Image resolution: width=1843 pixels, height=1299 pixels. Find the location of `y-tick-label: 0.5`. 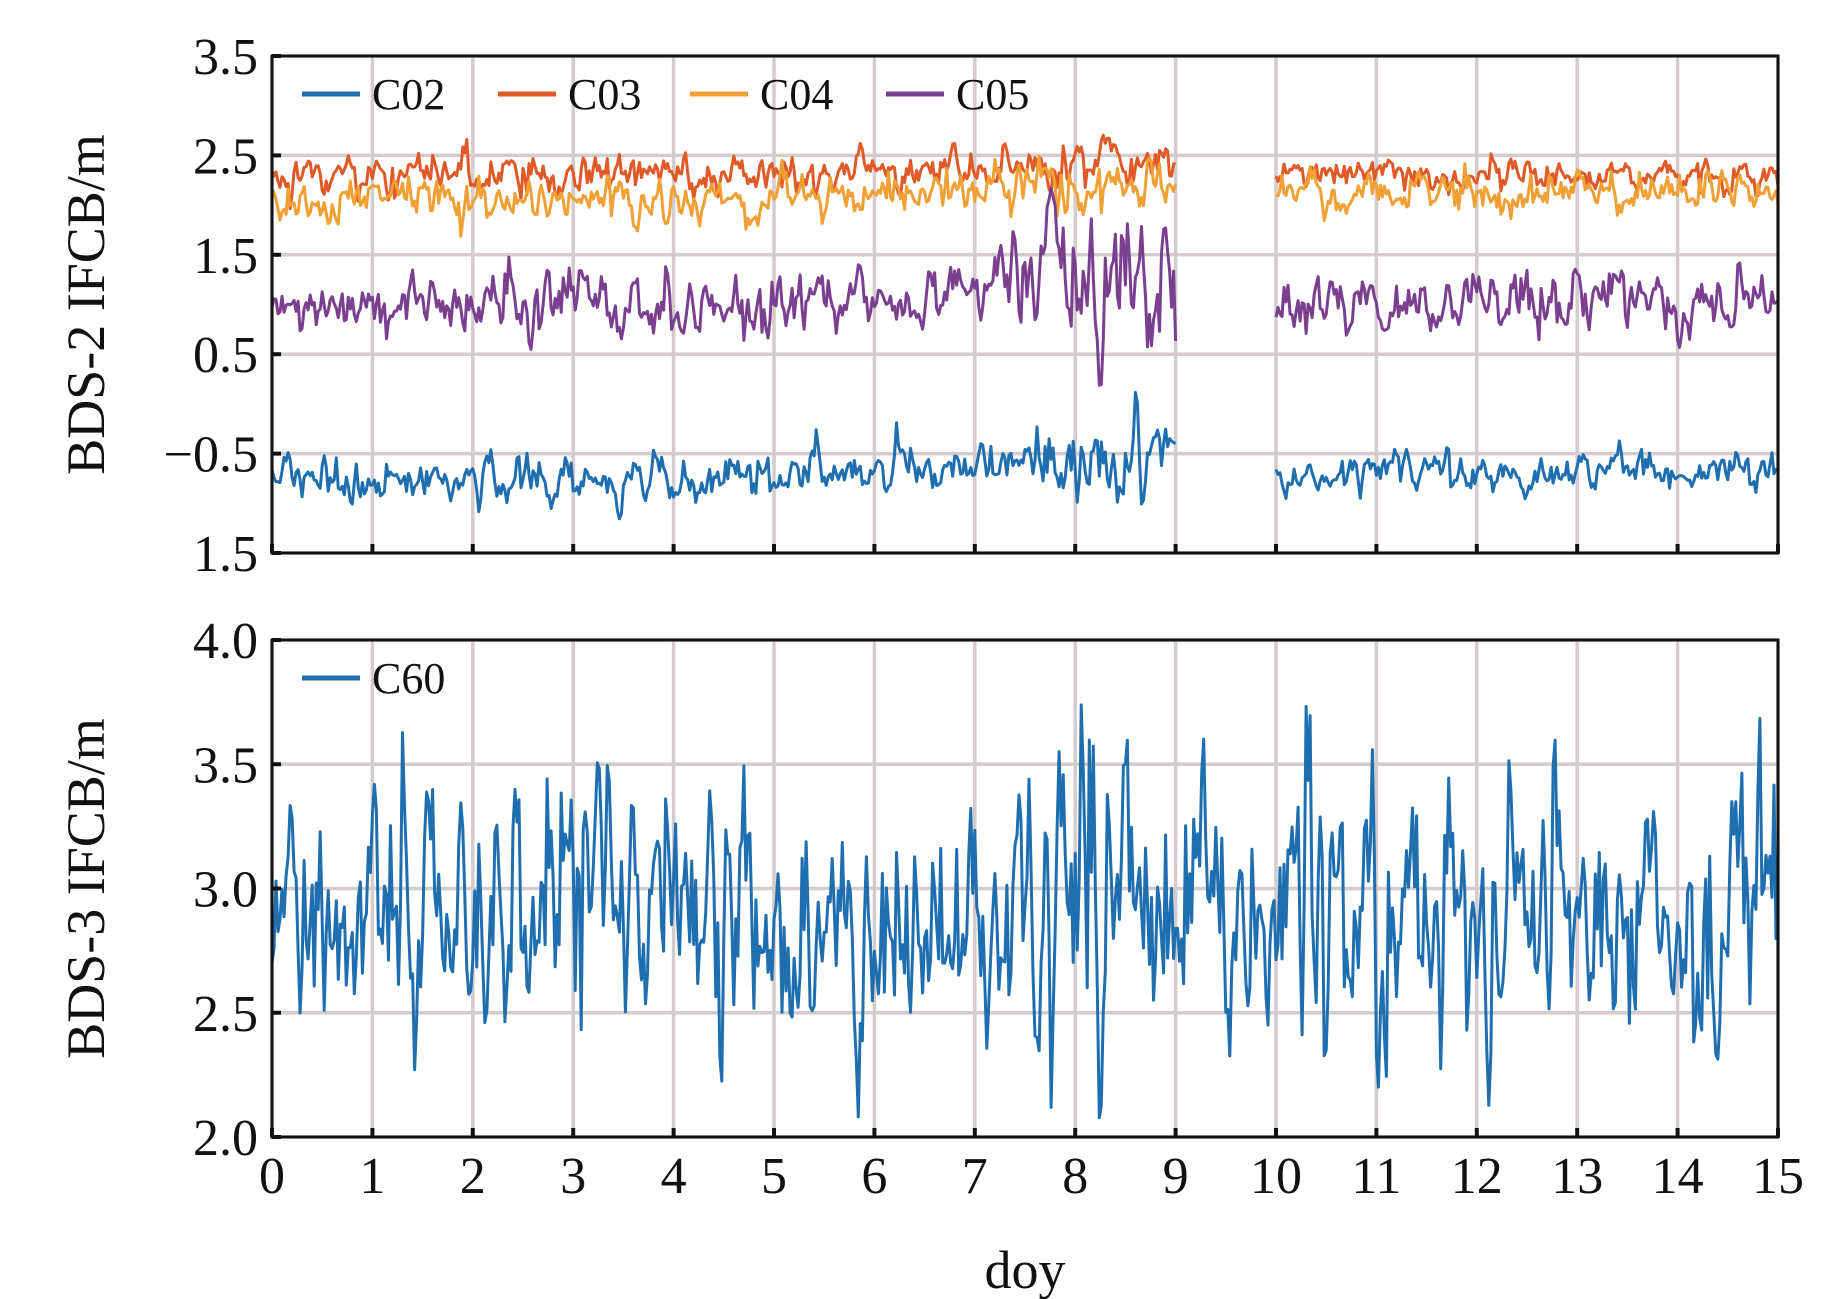

y-tick-label: 0.5 is located at coordinates (225, 355).